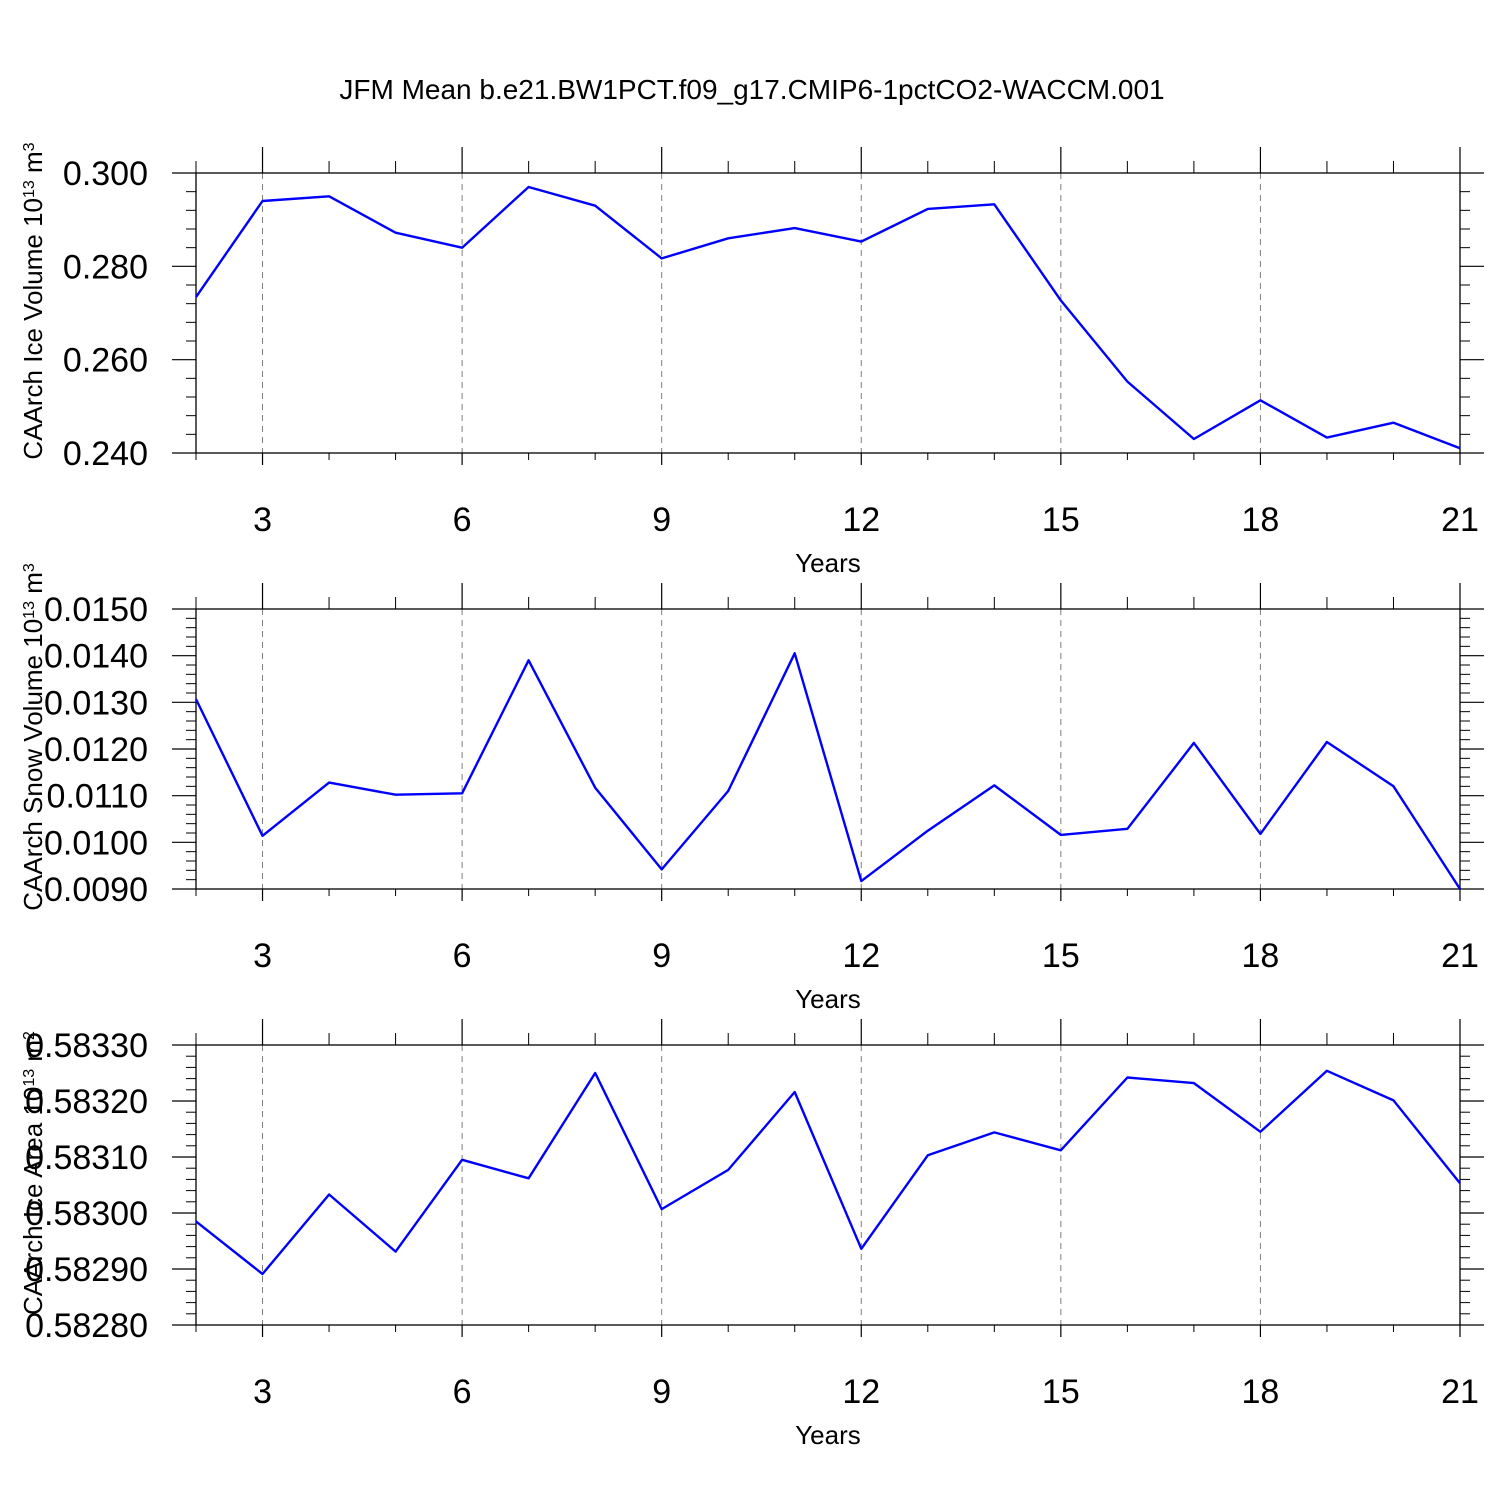 The height and width of the screenshot is (1500, 1500). Describe the element at coordinates (96, 703) in the screenshot. I see `y-tick-label: 0.0130` at that location.